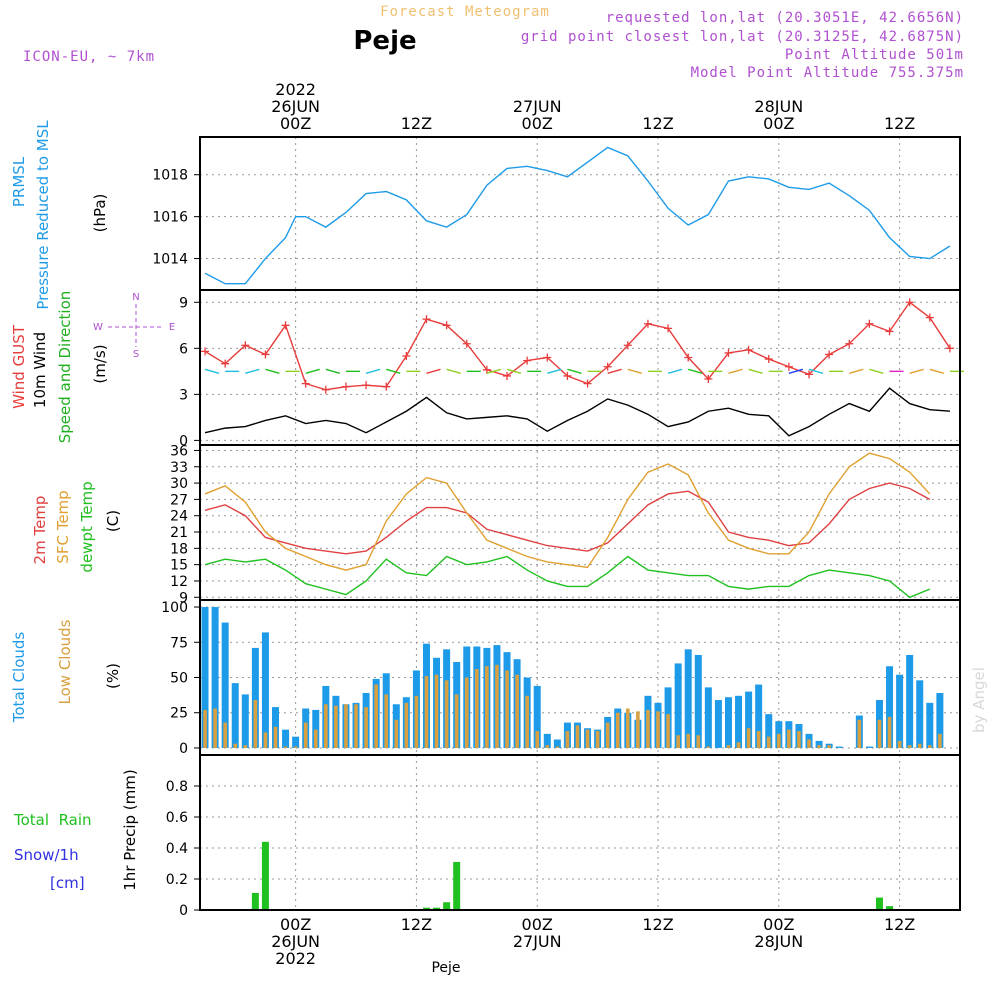 The width and height of the screenshot is (1000, 1004). What do you see at coordinates (89, 57) in the screenshot?
I see `model-label: ICON-EU, ~ 7km` at bounding box center [89, 57].